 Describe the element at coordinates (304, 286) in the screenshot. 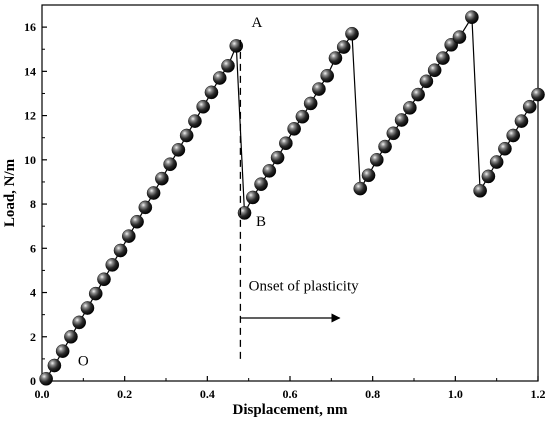

I see `onset-label: Onset of plasticity` at that location.